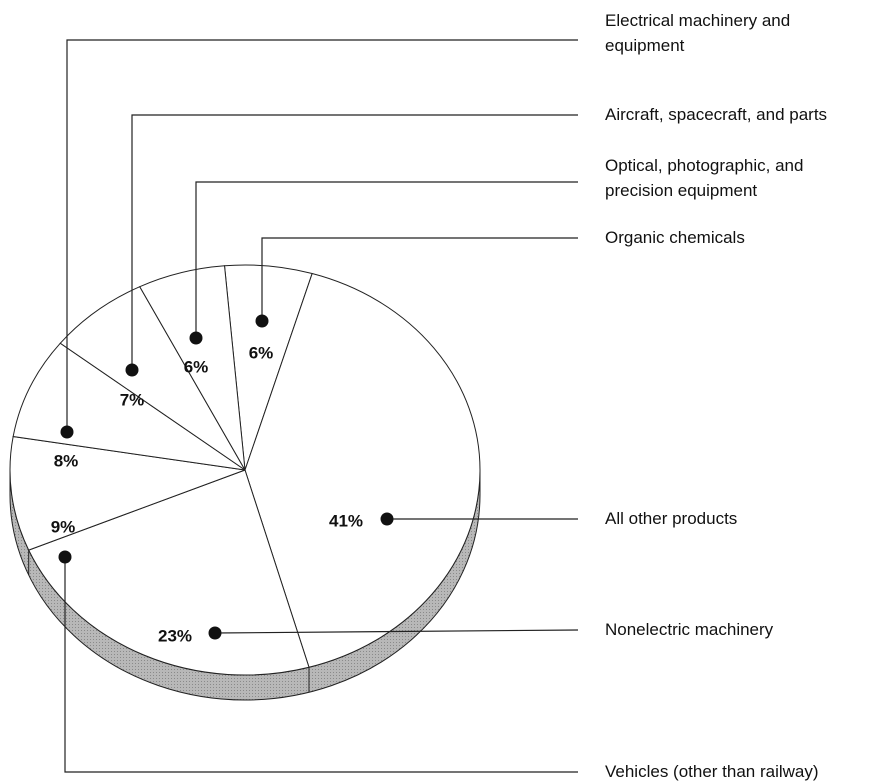 This screenshot has height=784, width=890. Describe the element at coordinates (698, 33) in the screenshot. I see `category-label: Electrical machinery and equipment` at that location.